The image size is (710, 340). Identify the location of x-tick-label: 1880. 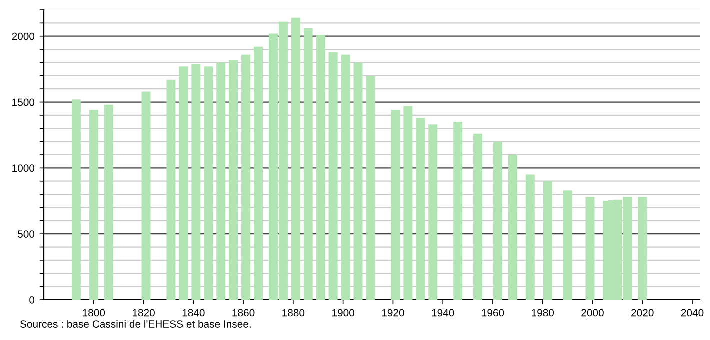
(293, 313).